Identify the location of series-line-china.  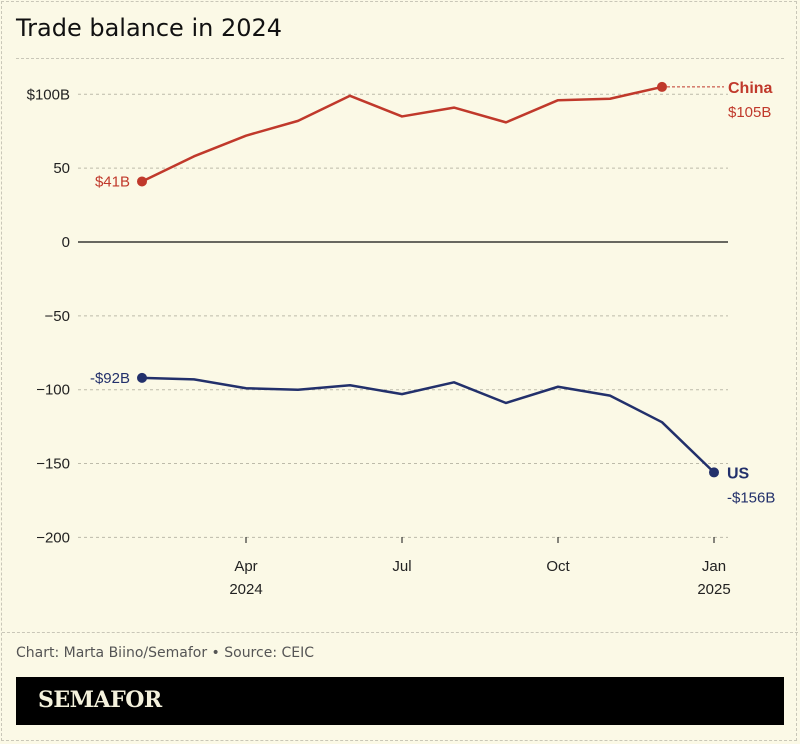
(402, 134).